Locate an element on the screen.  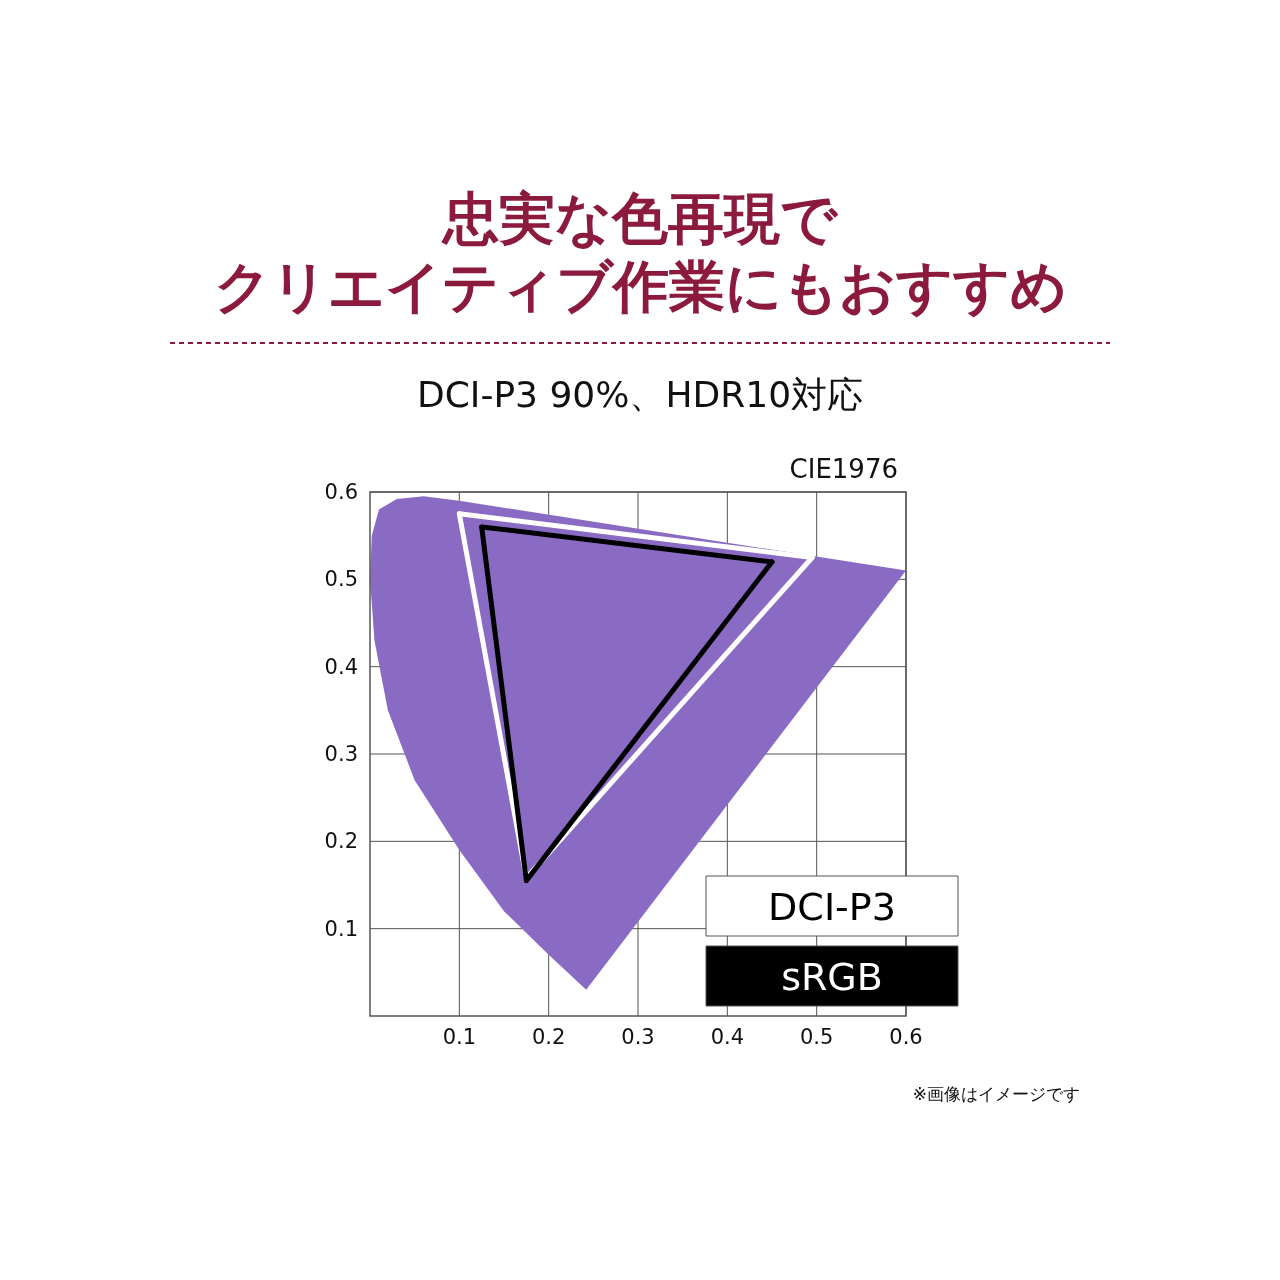
y-tick-label: 0.1 is located at coordinates (341, 928).